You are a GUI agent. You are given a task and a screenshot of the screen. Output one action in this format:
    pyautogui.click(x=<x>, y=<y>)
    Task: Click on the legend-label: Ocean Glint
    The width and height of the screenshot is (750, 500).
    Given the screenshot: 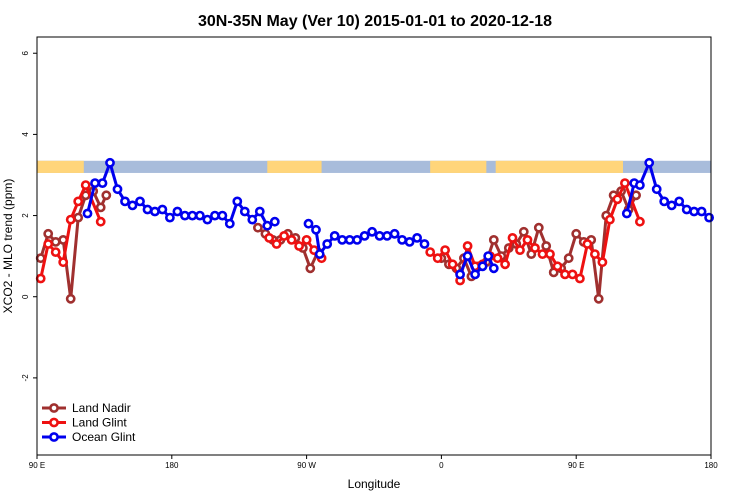 What is the action you would take?
    pyautogui.click(x=104, y=437)
    